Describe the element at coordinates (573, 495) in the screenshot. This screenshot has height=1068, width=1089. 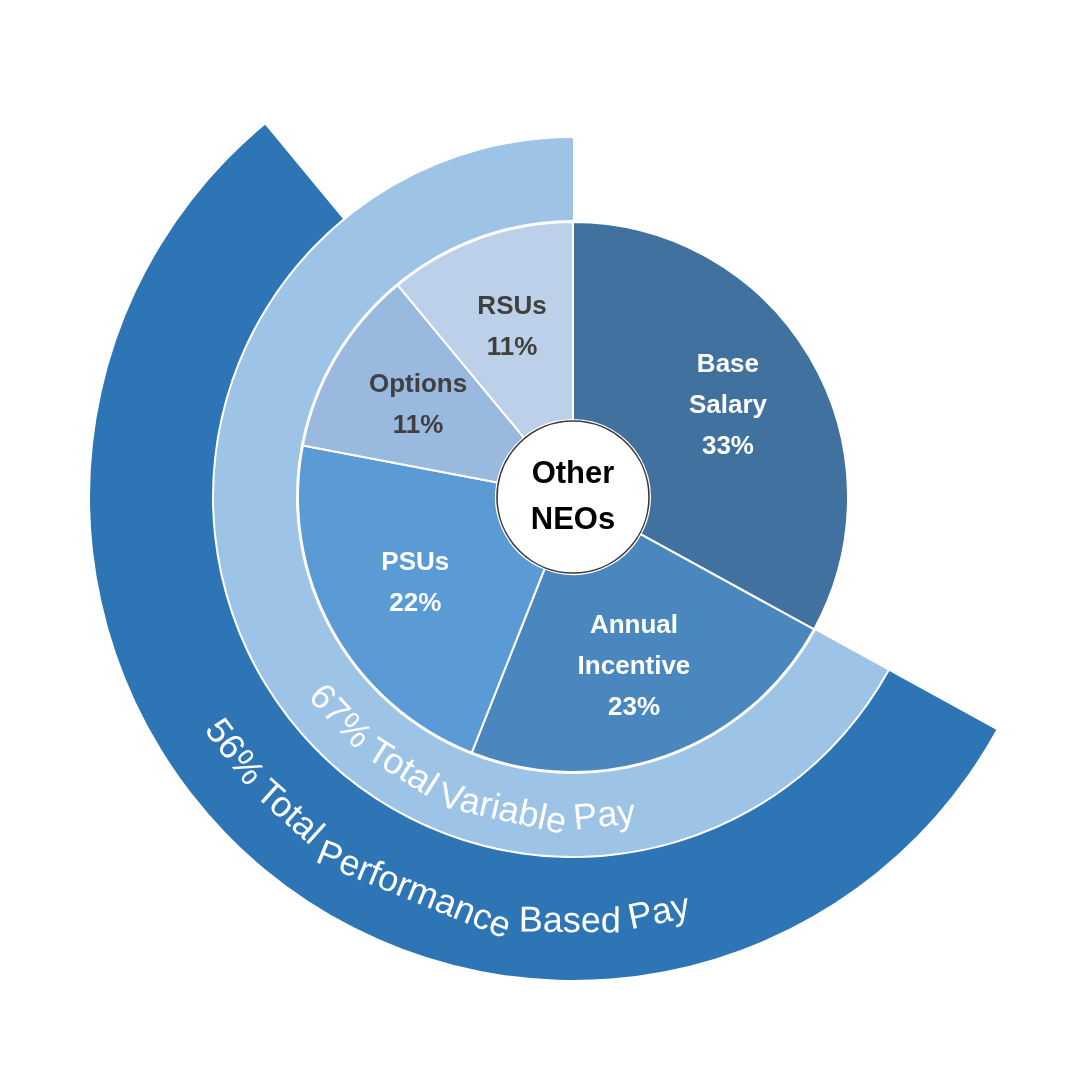
I see `text: Other NEOs` at that location.